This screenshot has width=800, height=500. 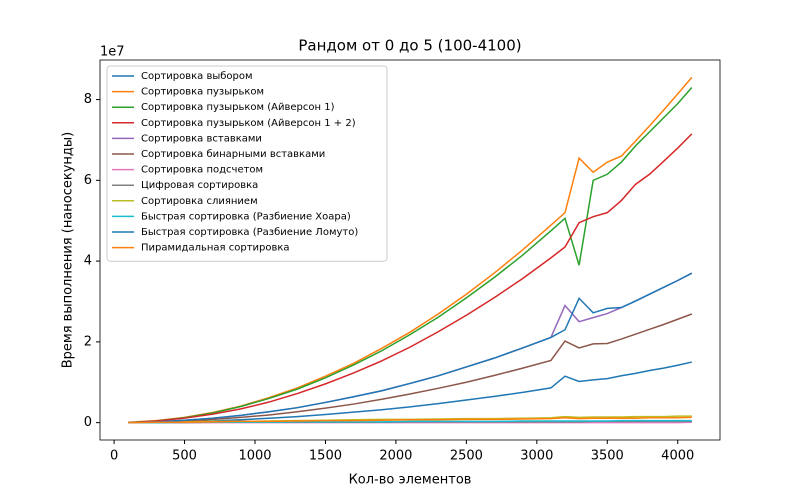 What do you see at coordinates (202, 170) in the screenshot?
I see `legend-label: Сортировка подсчетом` at bounding box center [202, 170].